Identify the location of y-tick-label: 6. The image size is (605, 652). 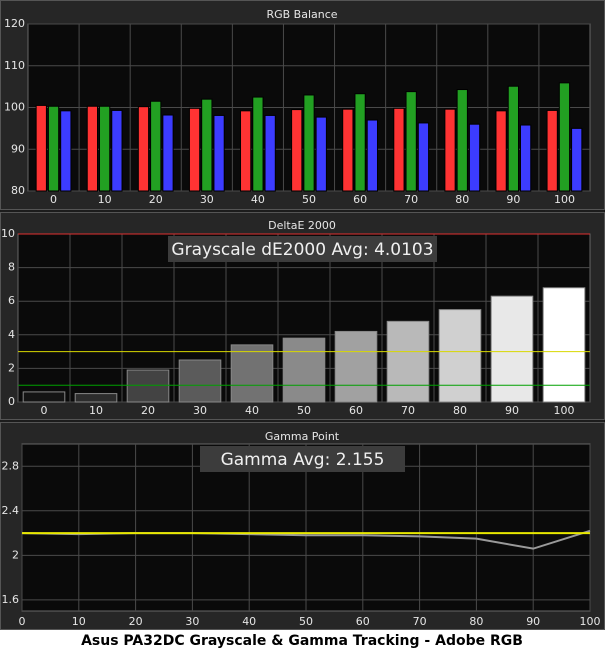
(11, 300).